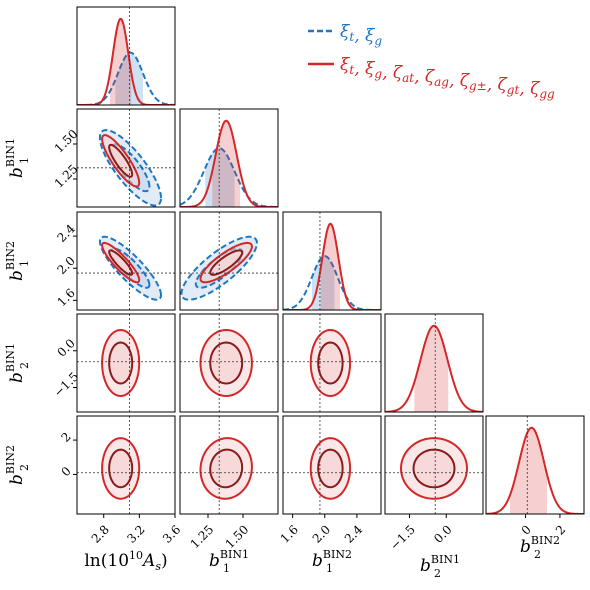 Image resolution: width=590 pixels, height=590 pixels. I want to click on panel-b2_bin2-vs-b1_bin2: 1.6 2.0 2.4, so click(330, 480).